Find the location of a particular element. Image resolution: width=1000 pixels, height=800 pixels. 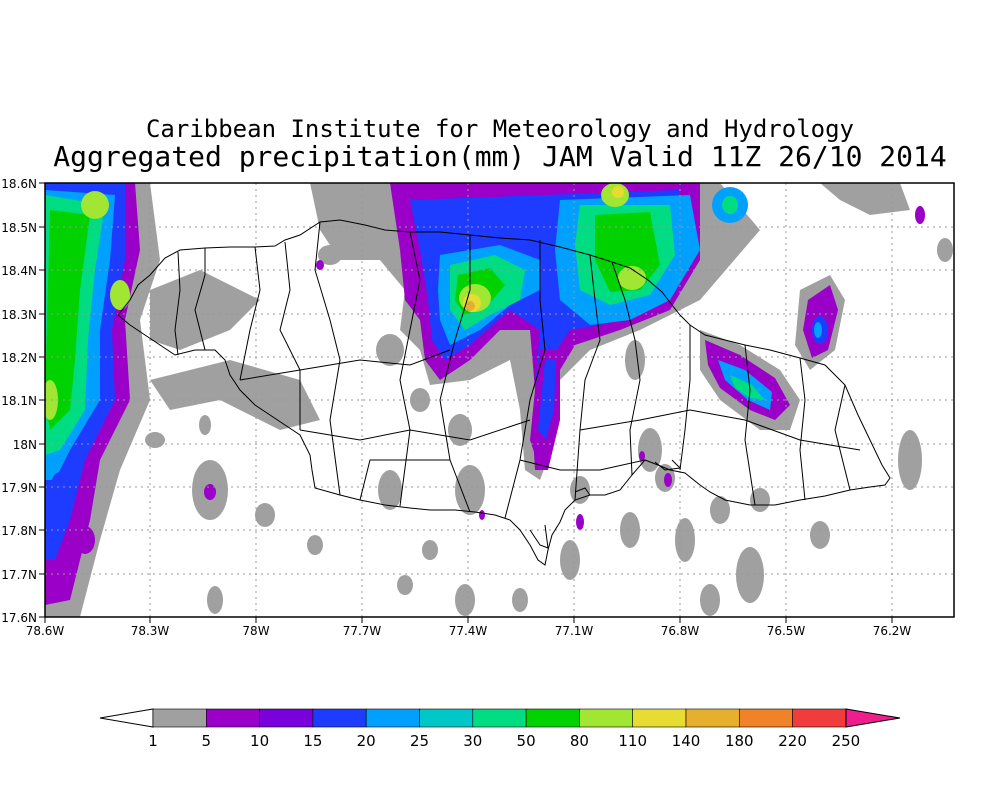

colorbar-label: 25 is located at coordinates (419, 741).